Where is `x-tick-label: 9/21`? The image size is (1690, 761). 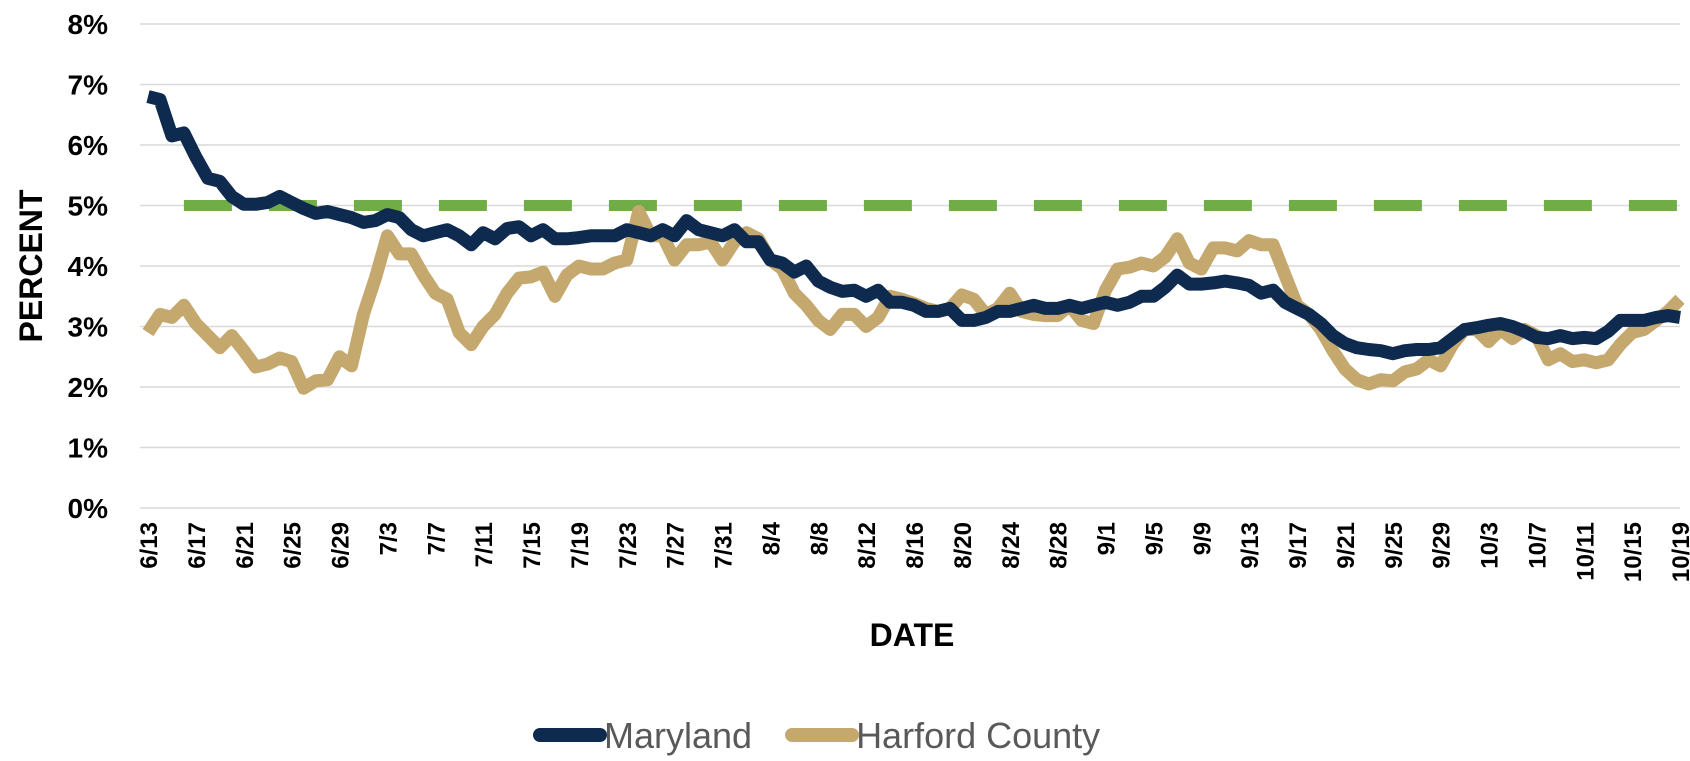 x-tick-label: 9/21 is located at coordinates (1346, 545).